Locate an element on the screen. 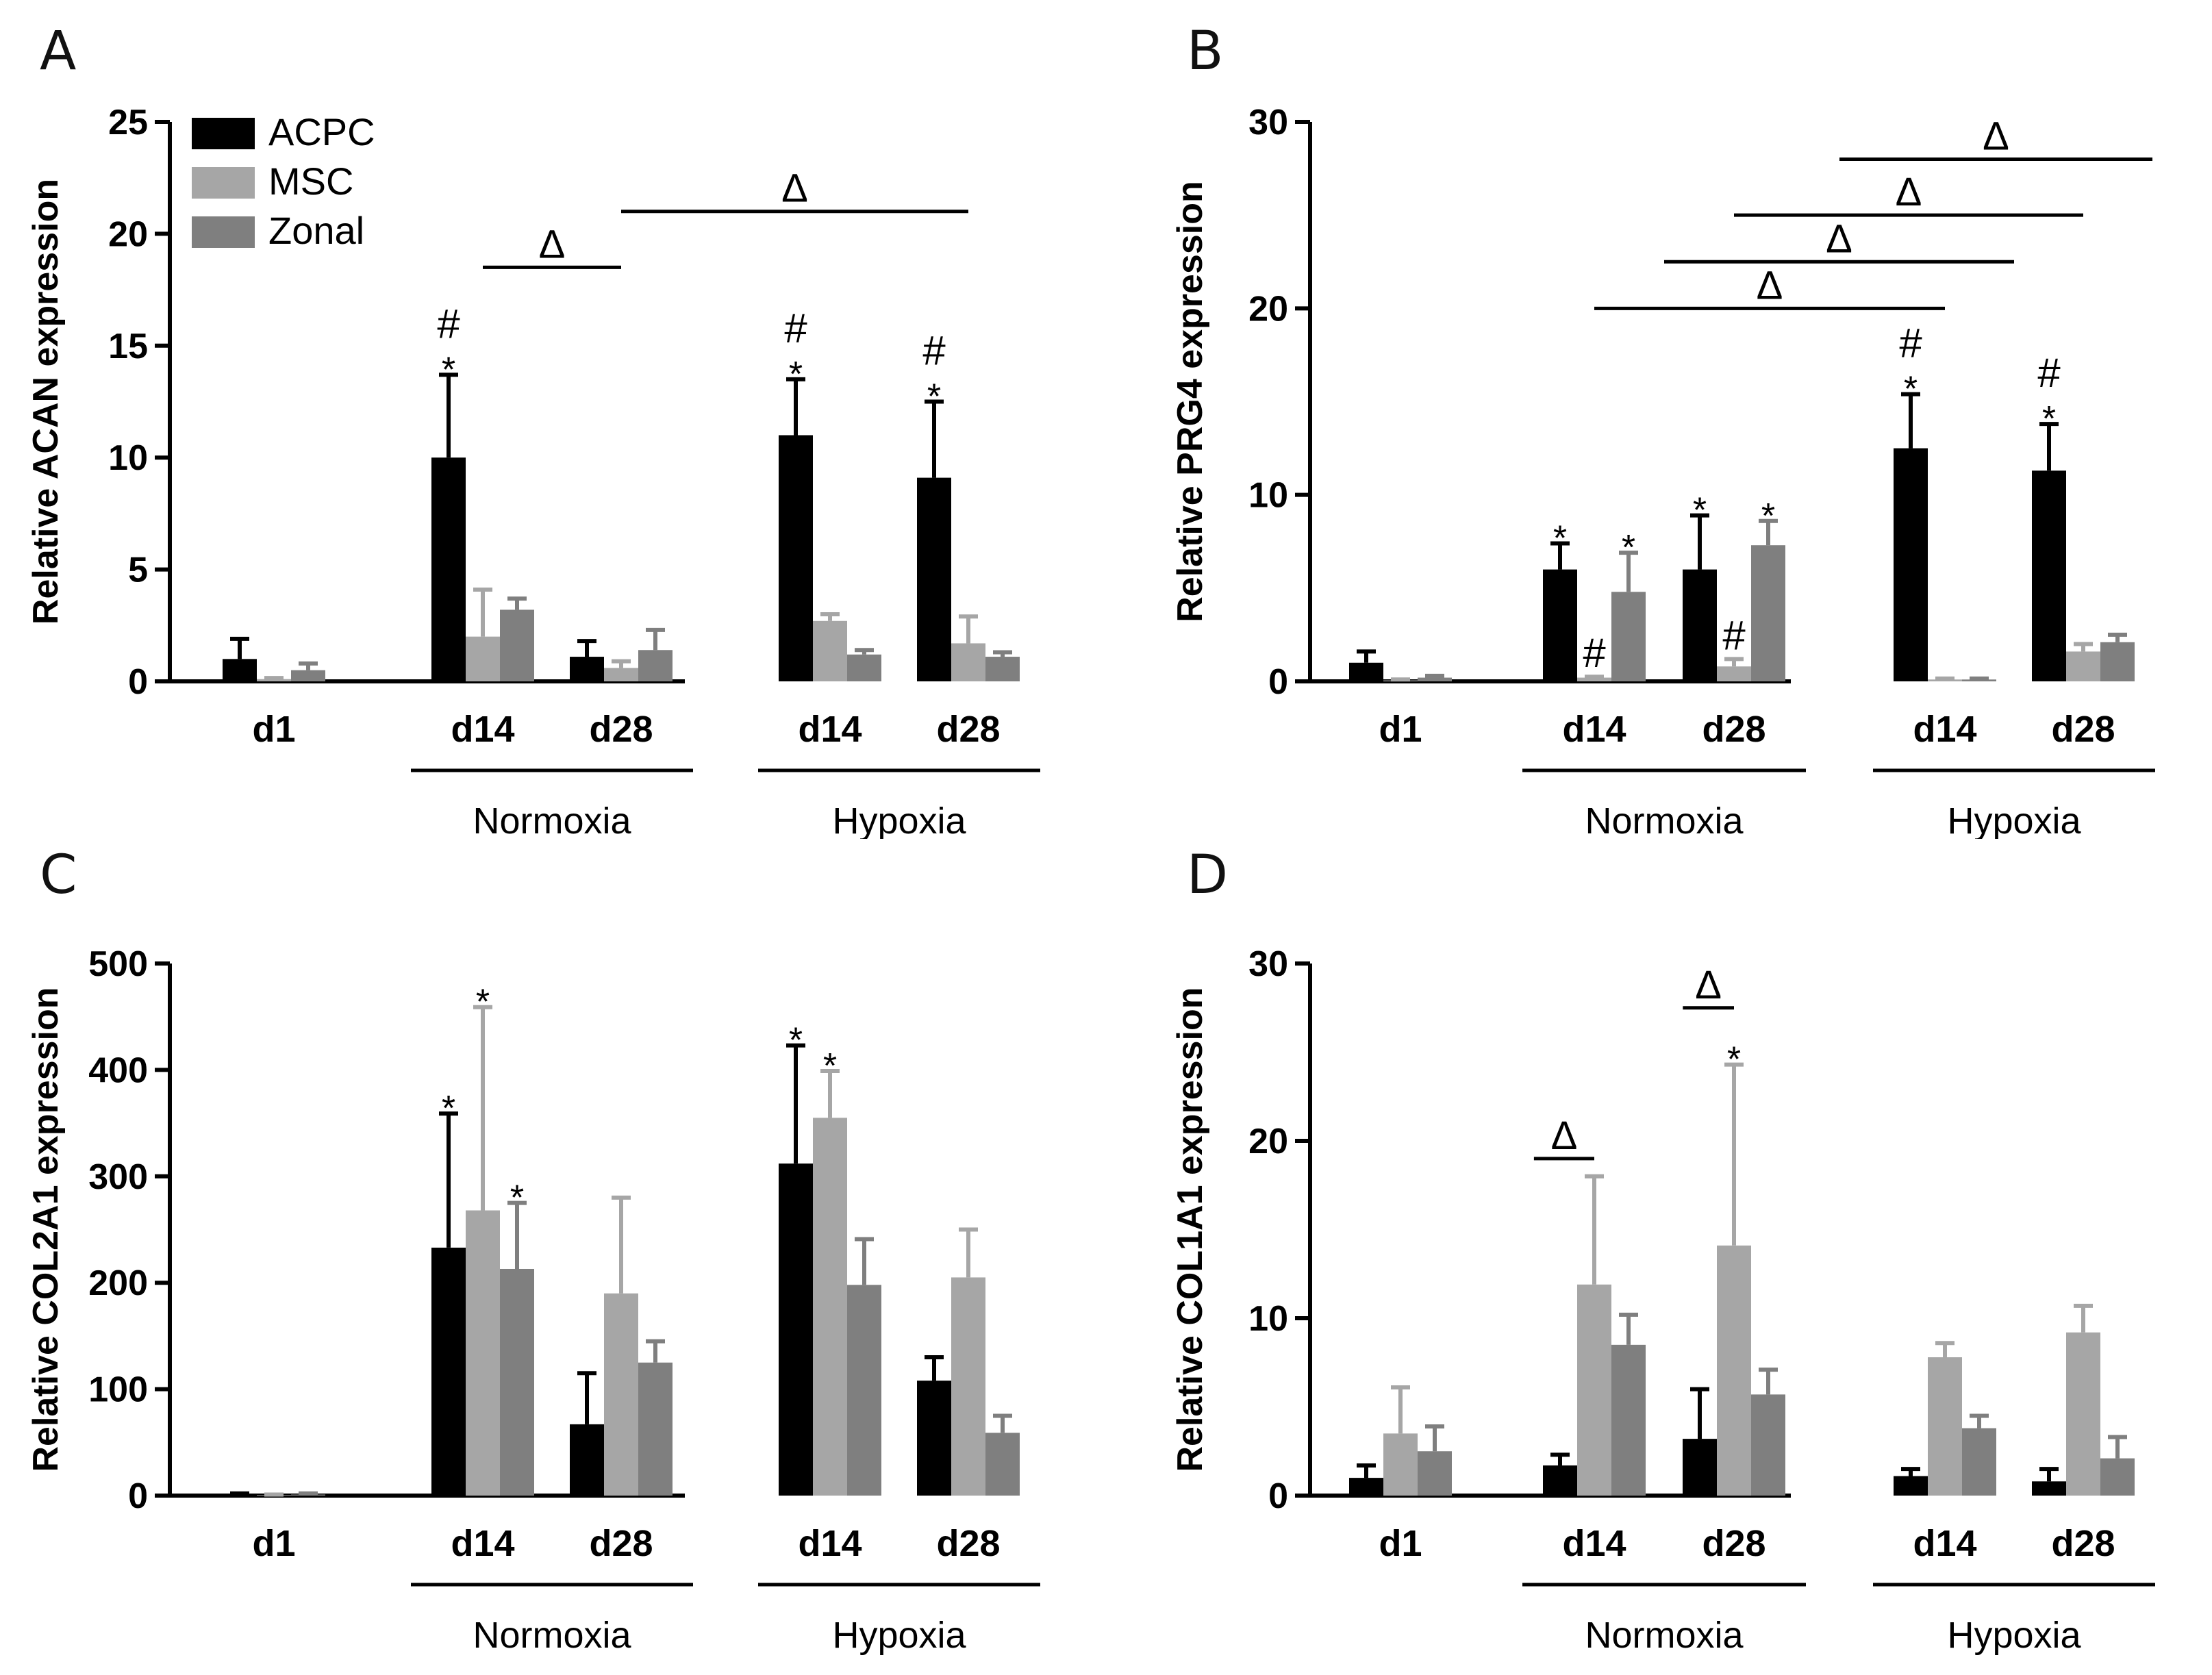 Image resolution: width=2212 pixels, height=1675 pixels. y-tick-label: 400 is located at coordinates (118, 1070).